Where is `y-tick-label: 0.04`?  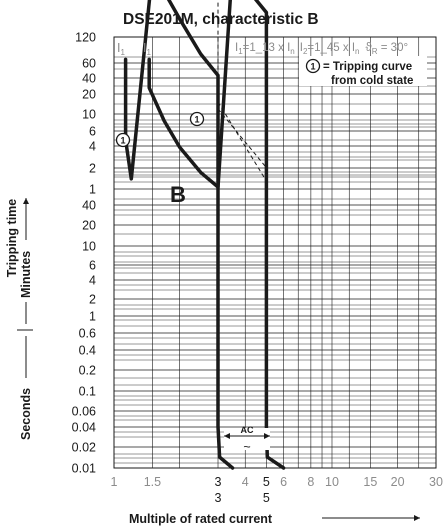 y-tick-label: 0.04 is located at coordinates (84, 428).